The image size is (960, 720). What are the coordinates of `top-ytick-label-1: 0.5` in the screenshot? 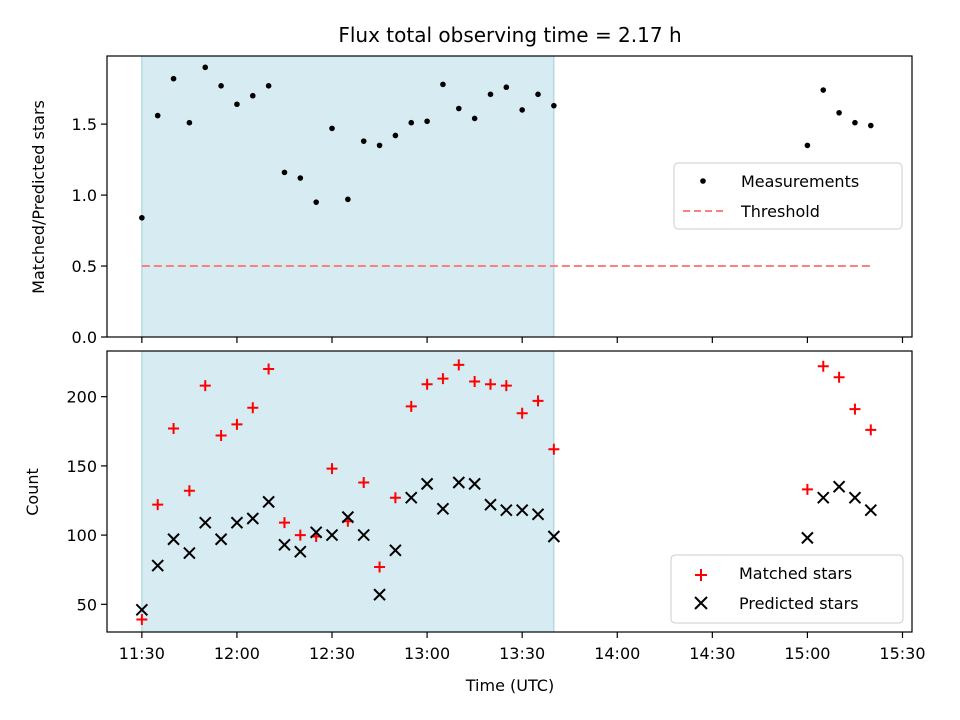 It's located at (84, 266).